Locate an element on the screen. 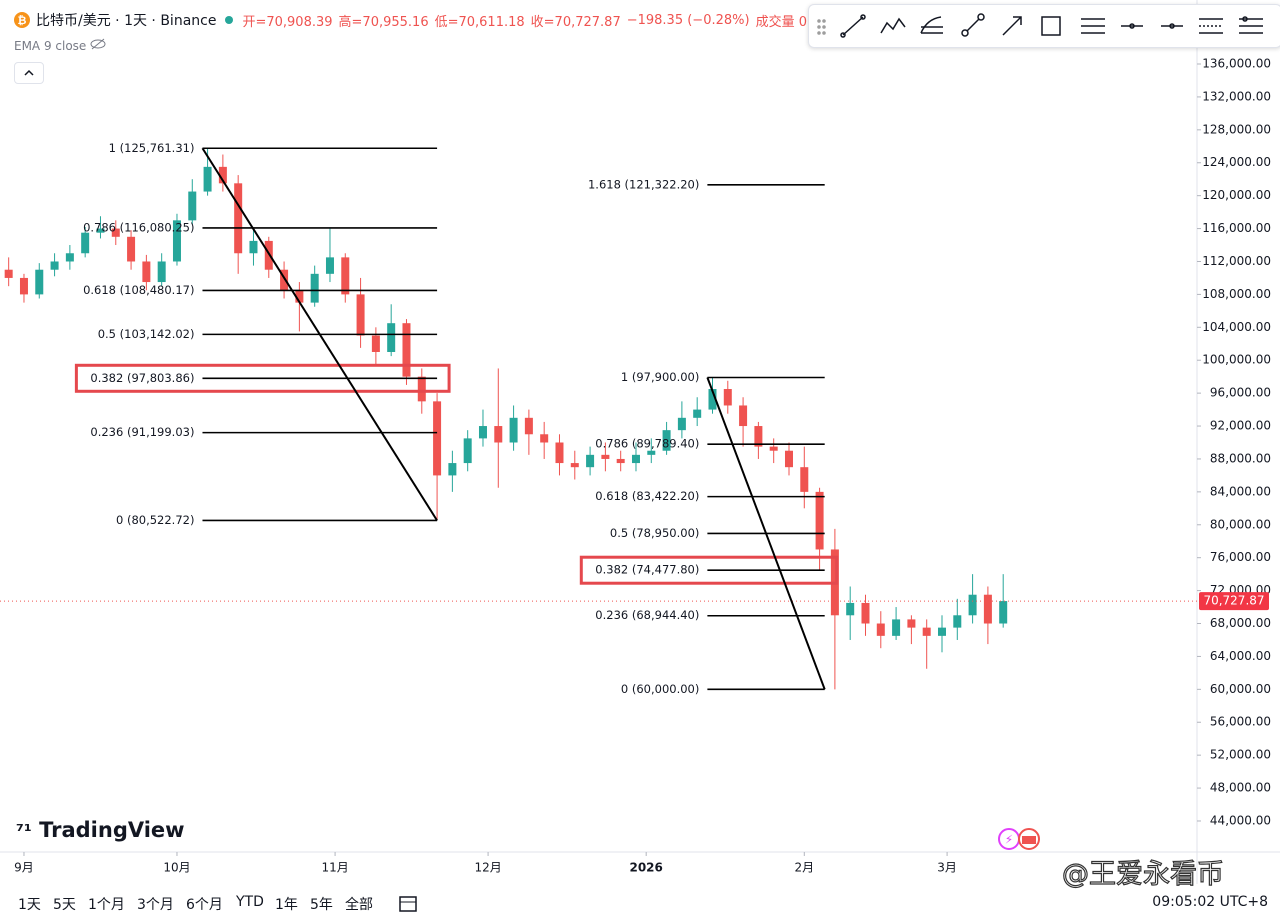  range-button: 6个月 is located at coordinates (204, 905).